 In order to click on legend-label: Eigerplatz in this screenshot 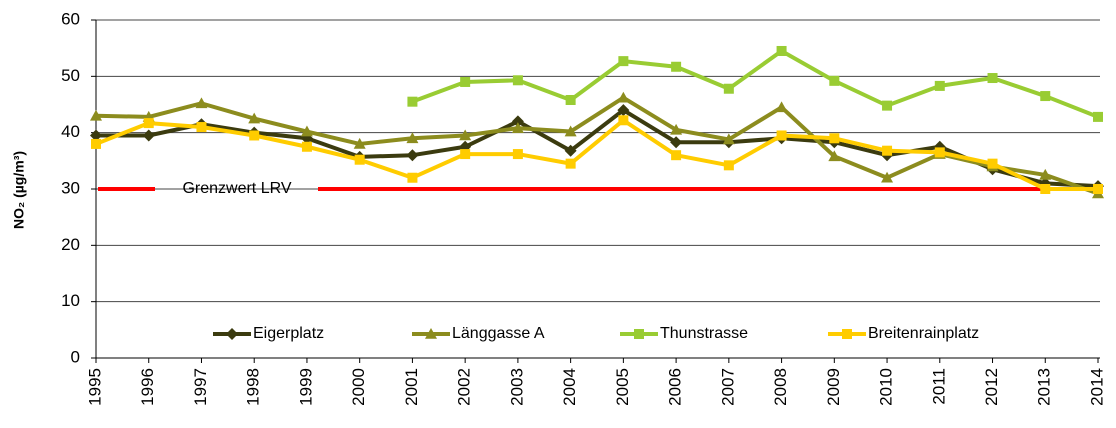, I will do `click(288, 333)`.